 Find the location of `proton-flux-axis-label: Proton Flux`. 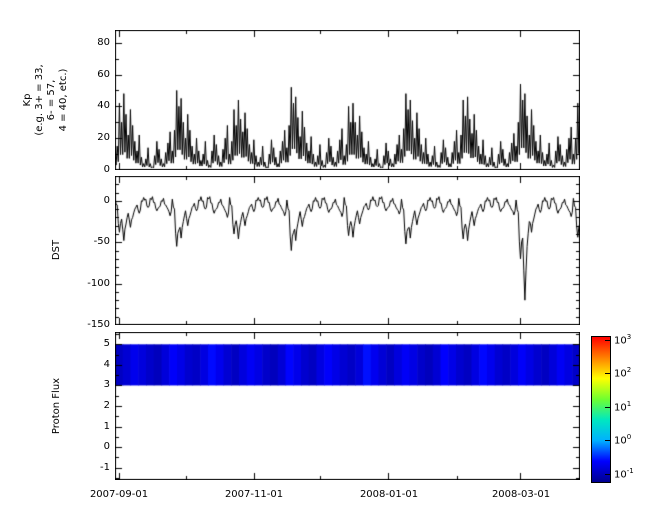

proton-flux-axis-label: Proton Flux is located at coordinates (56, 406).